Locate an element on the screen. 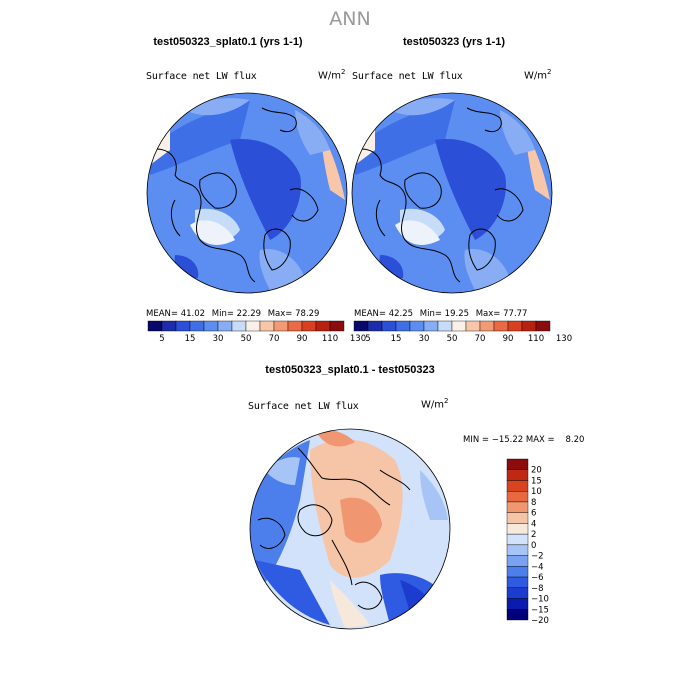  diff-map-border is located at coordinates (350, 529).